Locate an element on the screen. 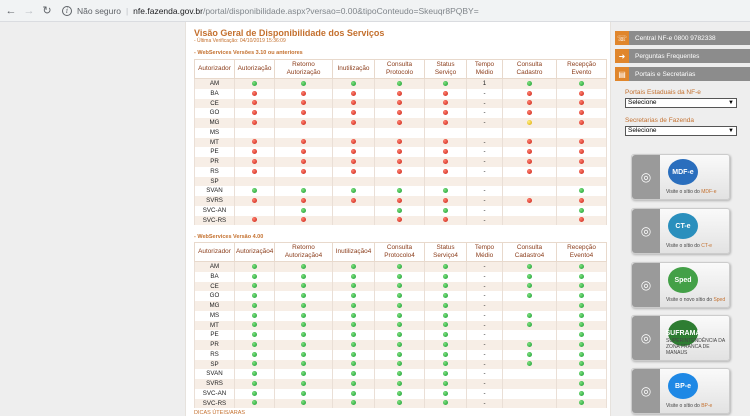  back-icon: ← is located at coordinates (11, 10).